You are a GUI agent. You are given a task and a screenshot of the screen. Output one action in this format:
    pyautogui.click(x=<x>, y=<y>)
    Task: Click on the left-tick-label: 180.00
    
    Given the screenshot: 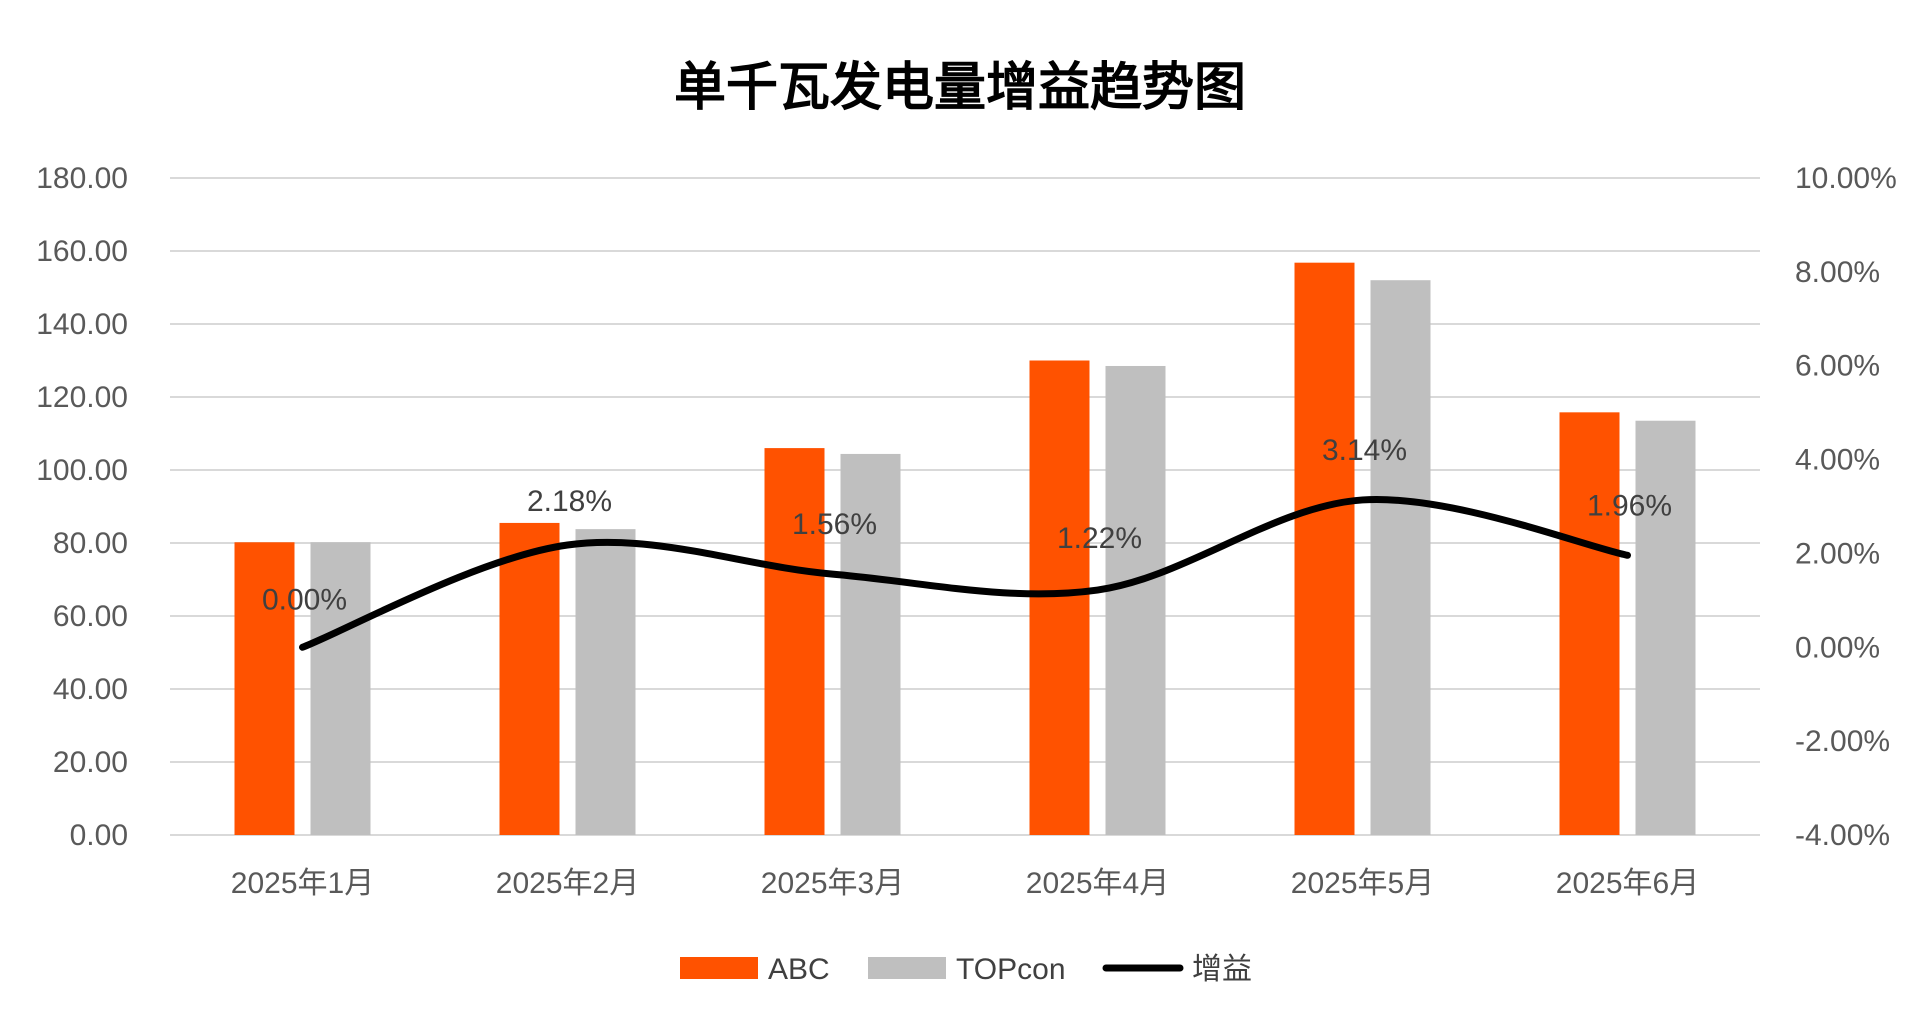 What is the action you would take?
    pyautogui.click(x=82, y=178)
    